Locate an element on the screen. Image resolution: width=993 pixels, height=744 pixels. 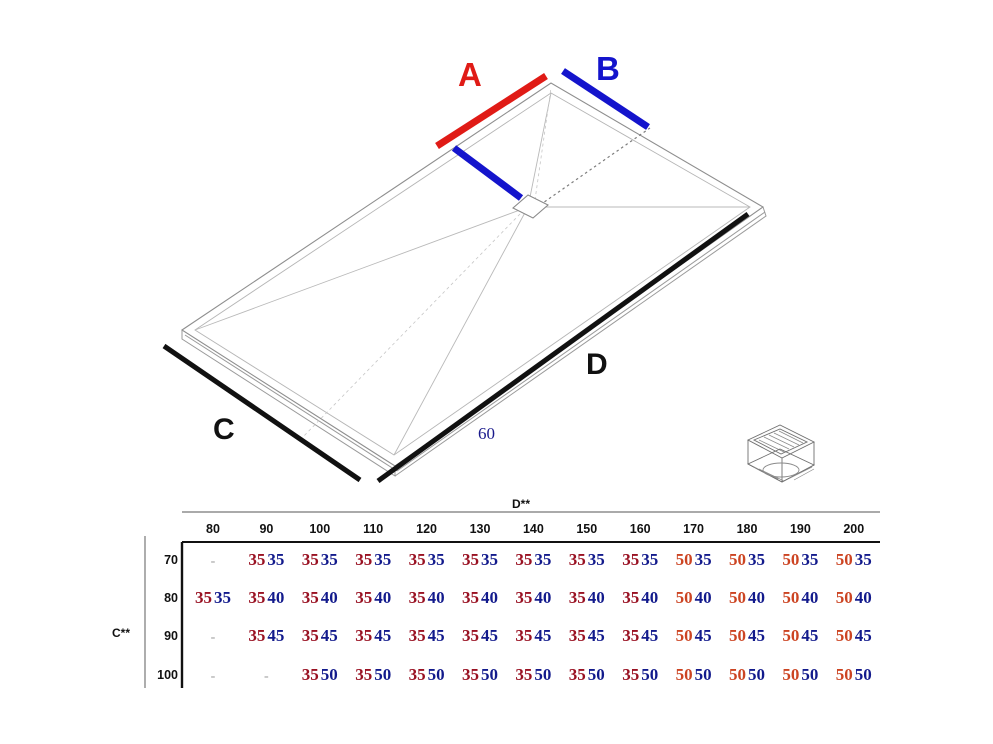
cell-c80-d180: 50 40 is located at coordinates (747, 598).